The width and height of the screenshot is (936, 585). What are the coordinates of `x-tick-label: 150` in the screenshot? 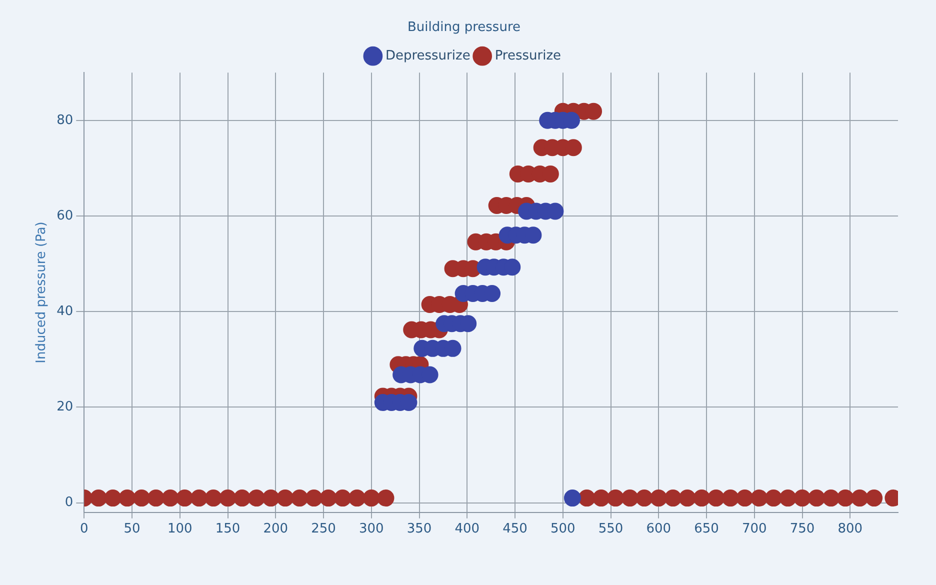 It's located at (227, 529).